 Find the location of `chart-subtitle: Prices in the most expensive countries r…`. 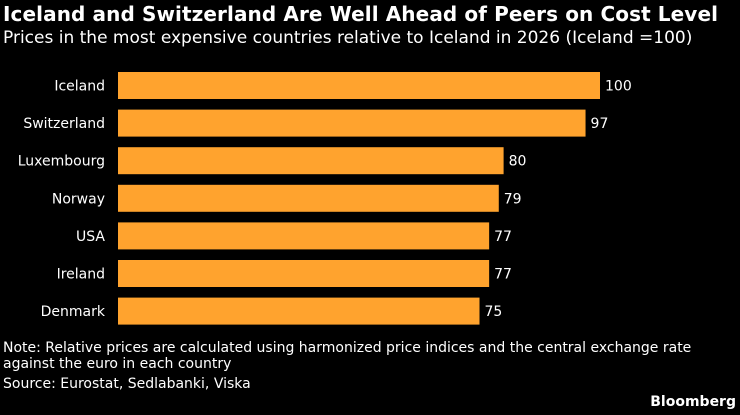

chart-subtitle: Prices in the most expensive countries r… is located at coordinates (348, 38).